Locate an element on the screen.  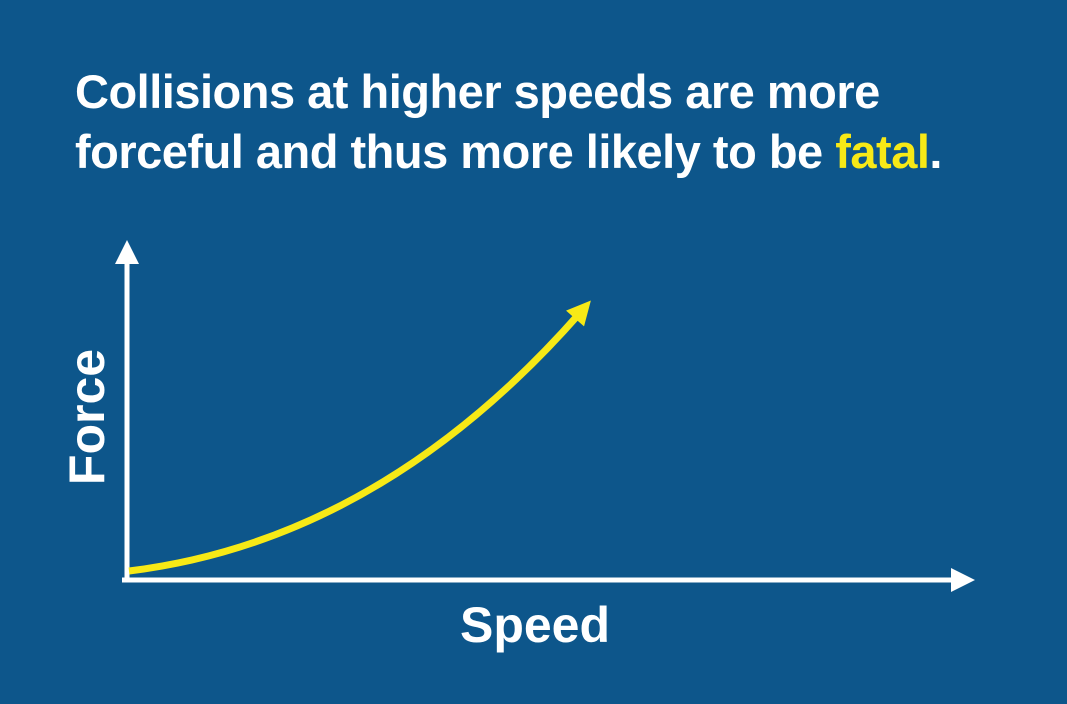
headline-highlight-fatal: fatal is located at coordinates (882, 151).